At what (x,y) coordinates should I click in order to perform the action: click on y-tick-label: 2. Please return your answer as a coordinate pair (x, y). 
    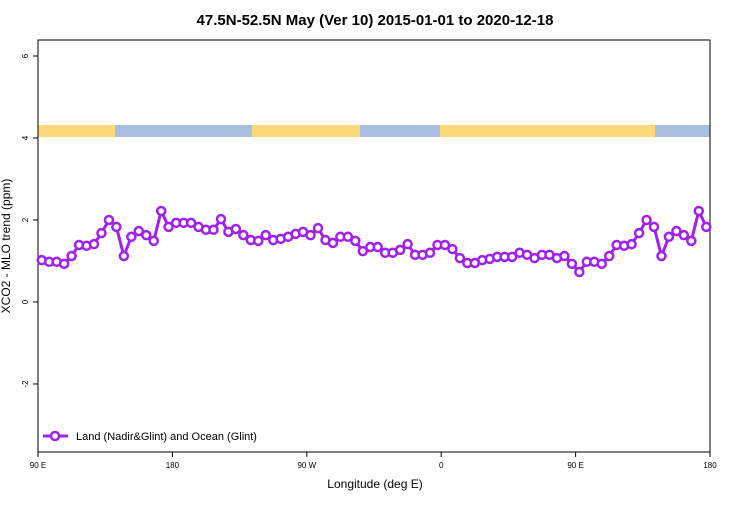
    Looking at the image, I should click on (25, 219).